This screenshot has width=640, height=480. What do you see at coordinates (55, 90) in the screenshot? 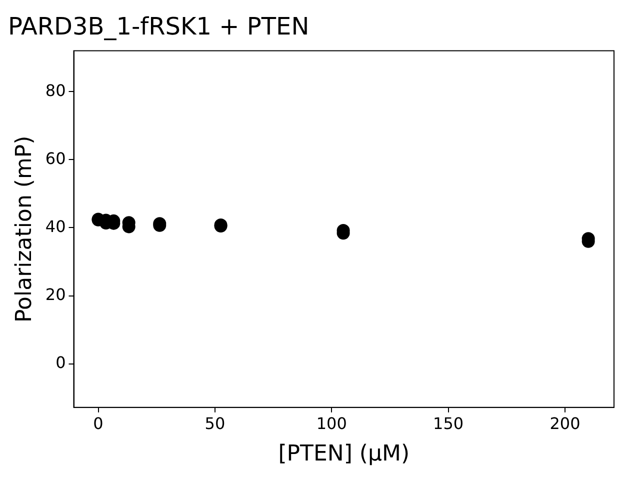
I see `y-tick-label: 80` at bounding box center [55, 90].